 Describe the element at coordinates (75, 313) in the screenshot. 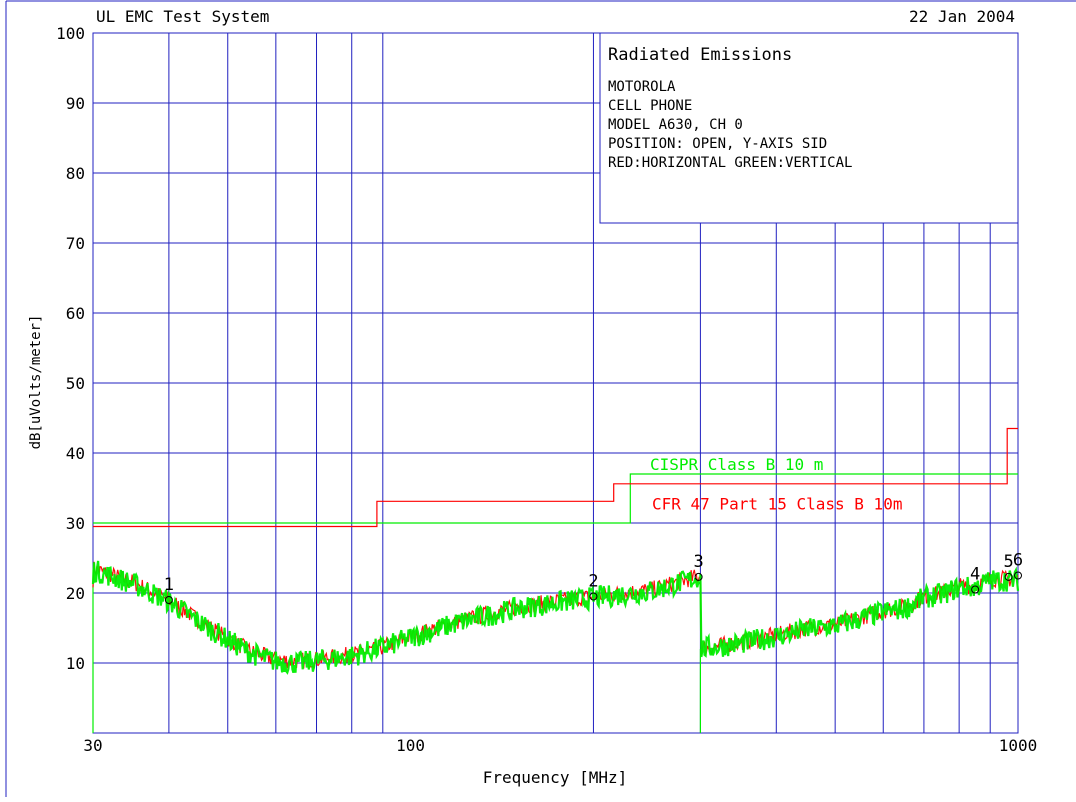

I see `y-tick-label-60: 60` at that location.